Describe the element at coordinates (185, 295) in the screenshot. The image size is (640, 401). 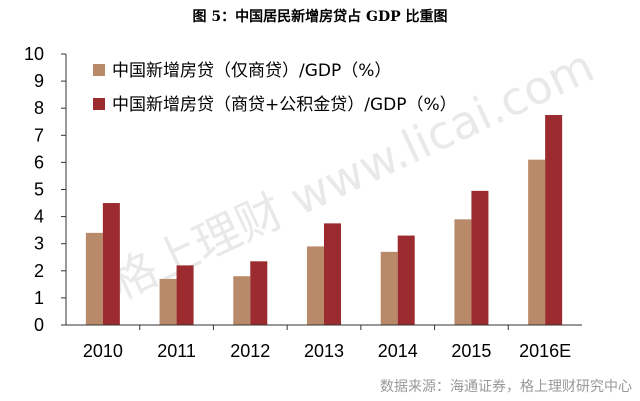
I see `bar-commercial-plus-fund-2011` at that location.